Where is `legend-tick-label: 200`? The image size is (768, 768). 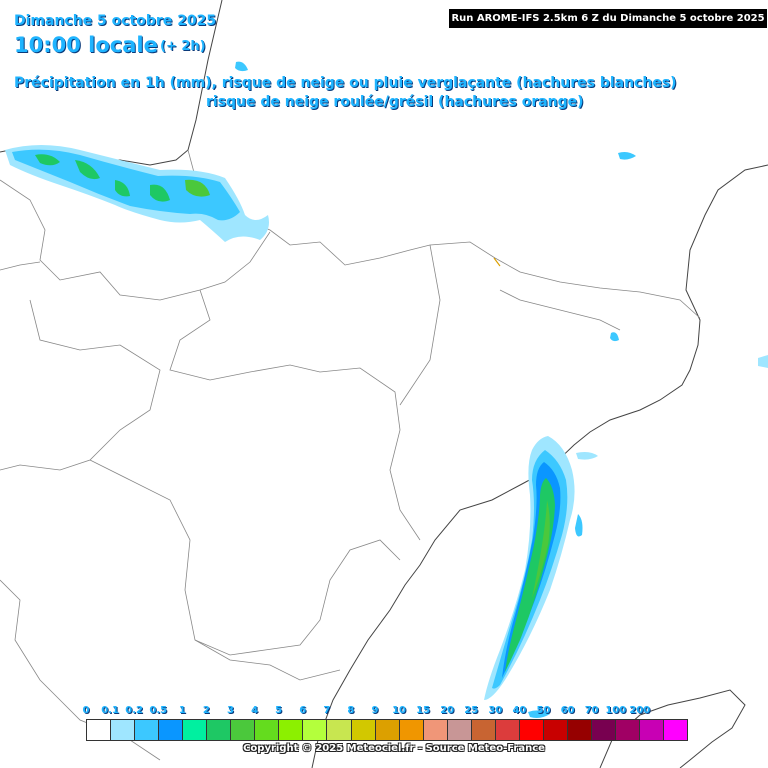 legend-tick-label: 200 is located at coordinates (640, 710).